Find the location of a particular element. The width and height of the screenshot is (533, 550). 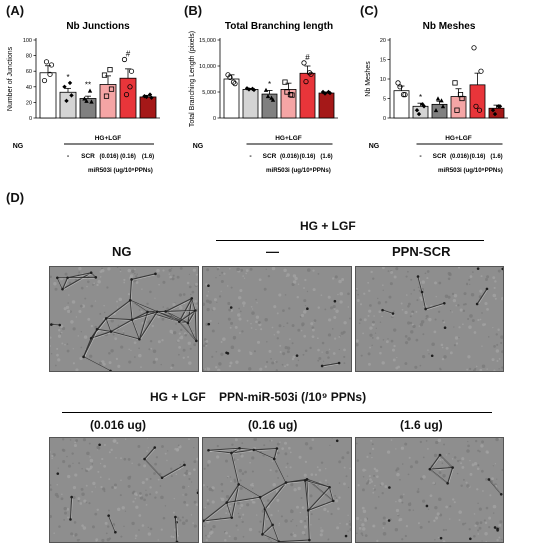

micro-label-016: (0.16 ug) is located at coordinates (273, 425).